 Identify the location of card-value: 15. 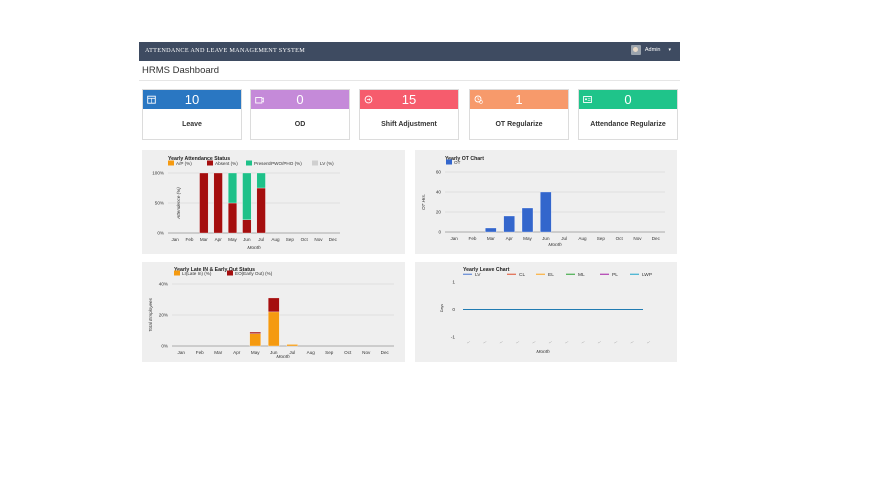
(409, 99).